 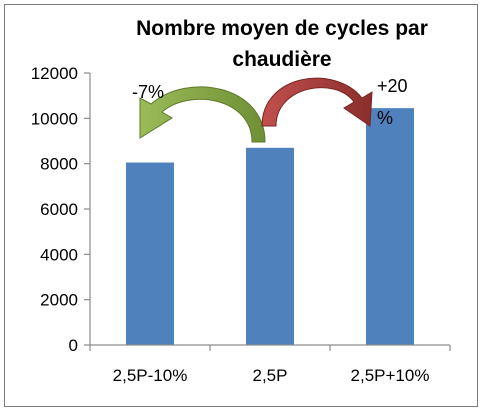 What do you see at coordinates (282, 28) in the screenshot?
I see `chart-title-line-1: Nombre moyen de cycles par` at bounding box center [282, 28].